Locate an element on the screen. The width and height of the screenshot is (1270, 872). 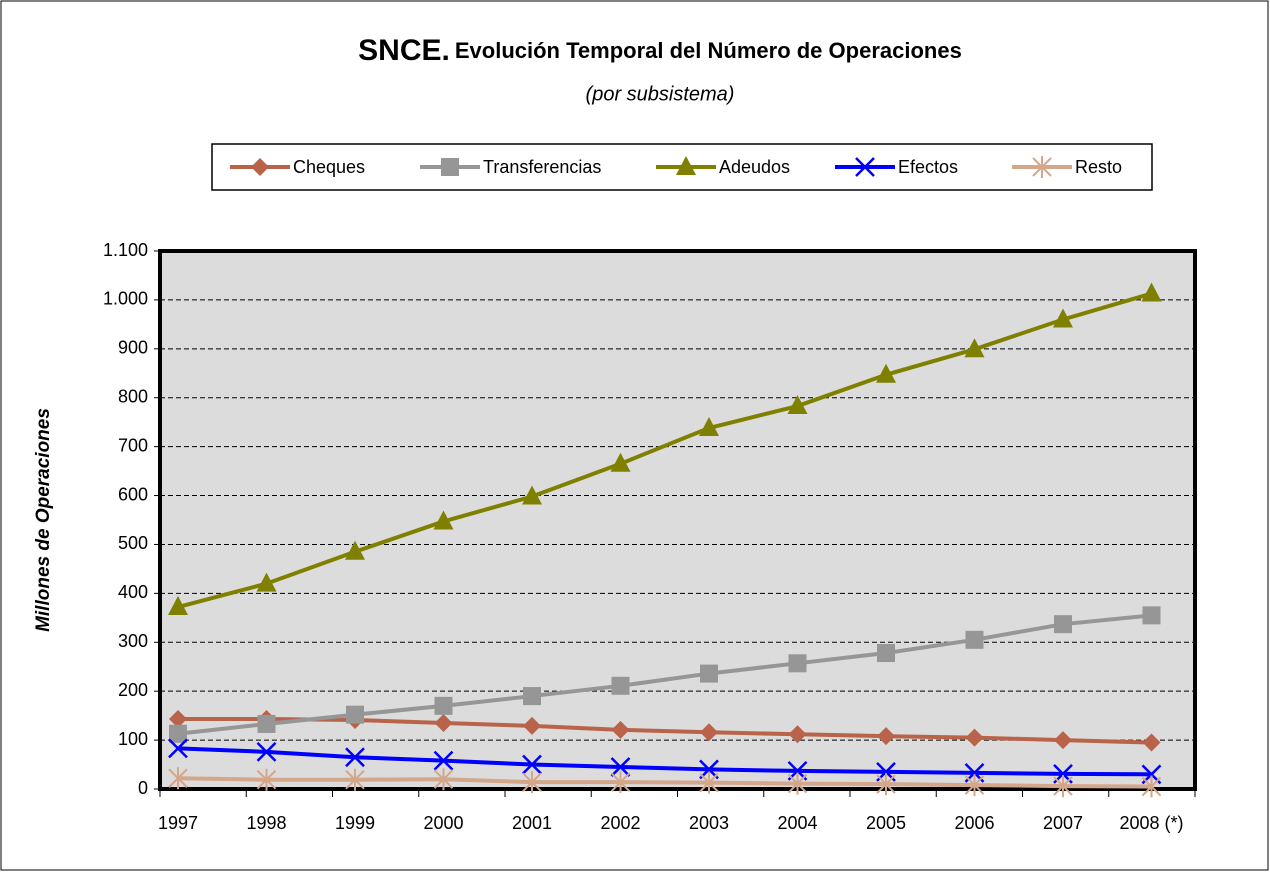
x-tick-label: 2007 is located at coordinates (1063, 823).